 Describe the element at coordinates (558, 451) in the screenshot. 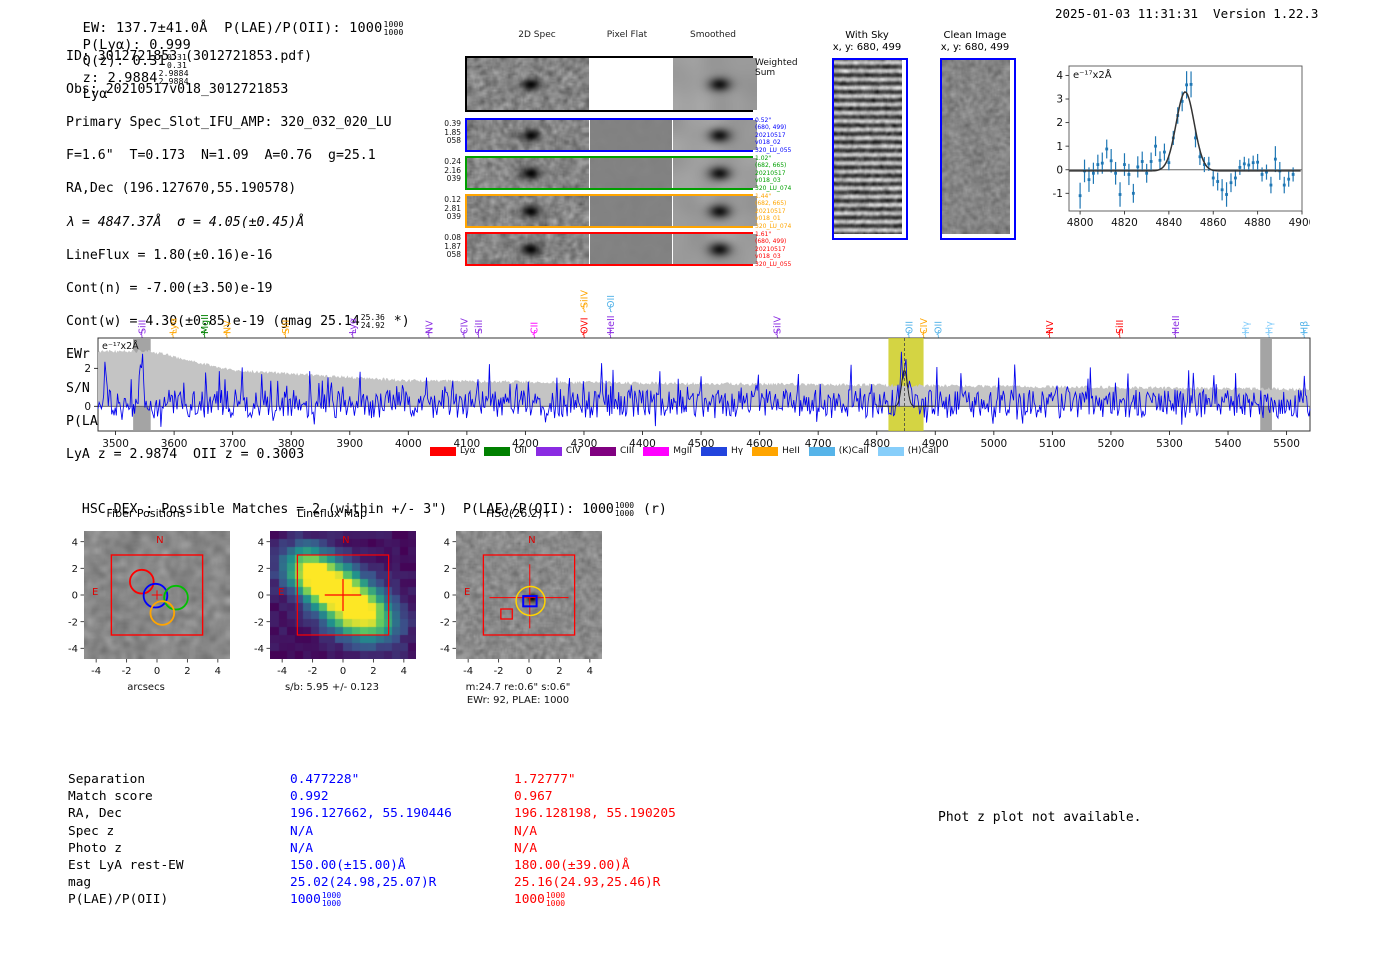

I see `legend-item-civ: CIV` at that location.